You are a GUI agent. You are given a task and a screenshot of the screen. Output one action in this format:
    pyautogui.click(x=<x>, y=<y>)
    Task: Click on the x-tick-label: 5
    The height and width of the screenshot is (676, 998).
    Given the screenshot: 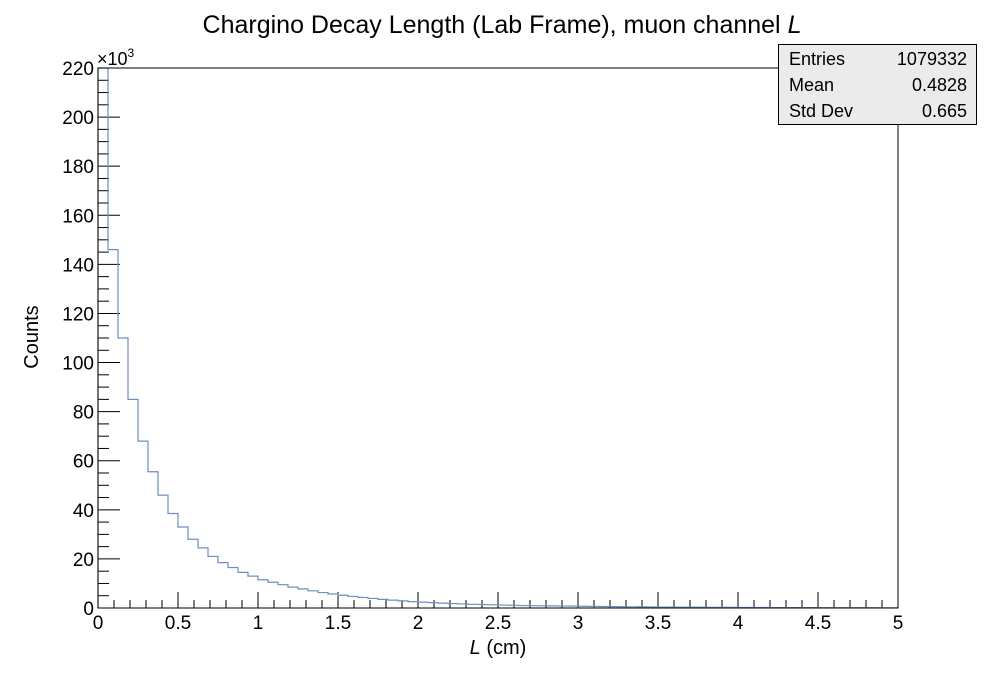 What is the action you would take?
    pyautogui.click(x=898, y=623)
    